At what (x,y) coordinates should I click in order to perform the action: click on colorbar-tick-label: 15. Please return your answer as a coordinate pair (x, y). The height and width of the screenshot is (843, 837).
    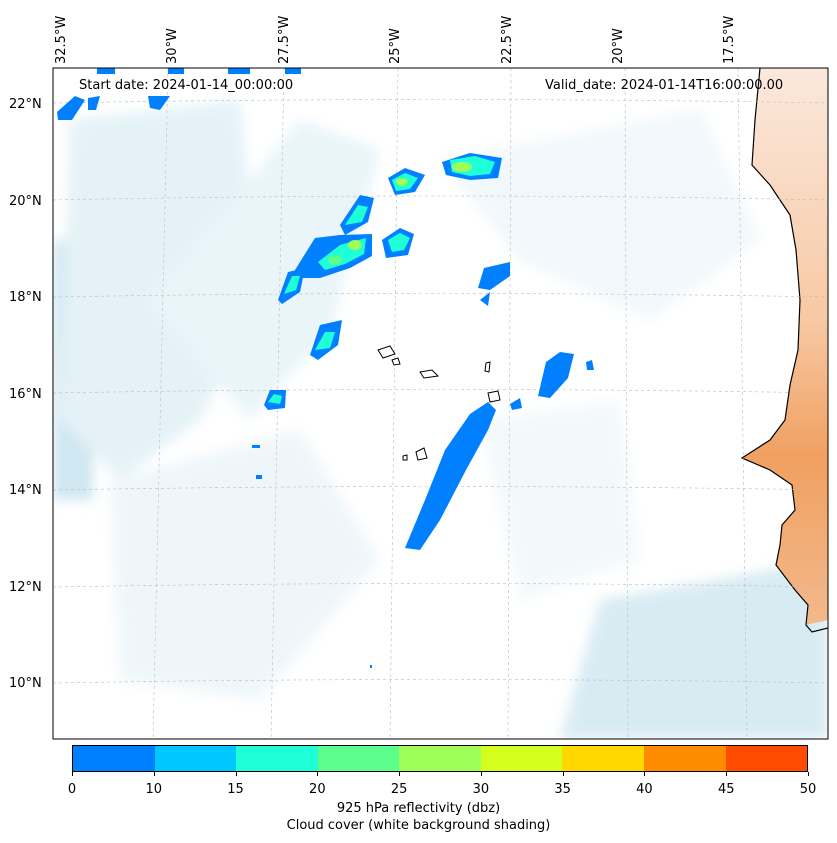
    Looking at the image, I should click on (235, 789).